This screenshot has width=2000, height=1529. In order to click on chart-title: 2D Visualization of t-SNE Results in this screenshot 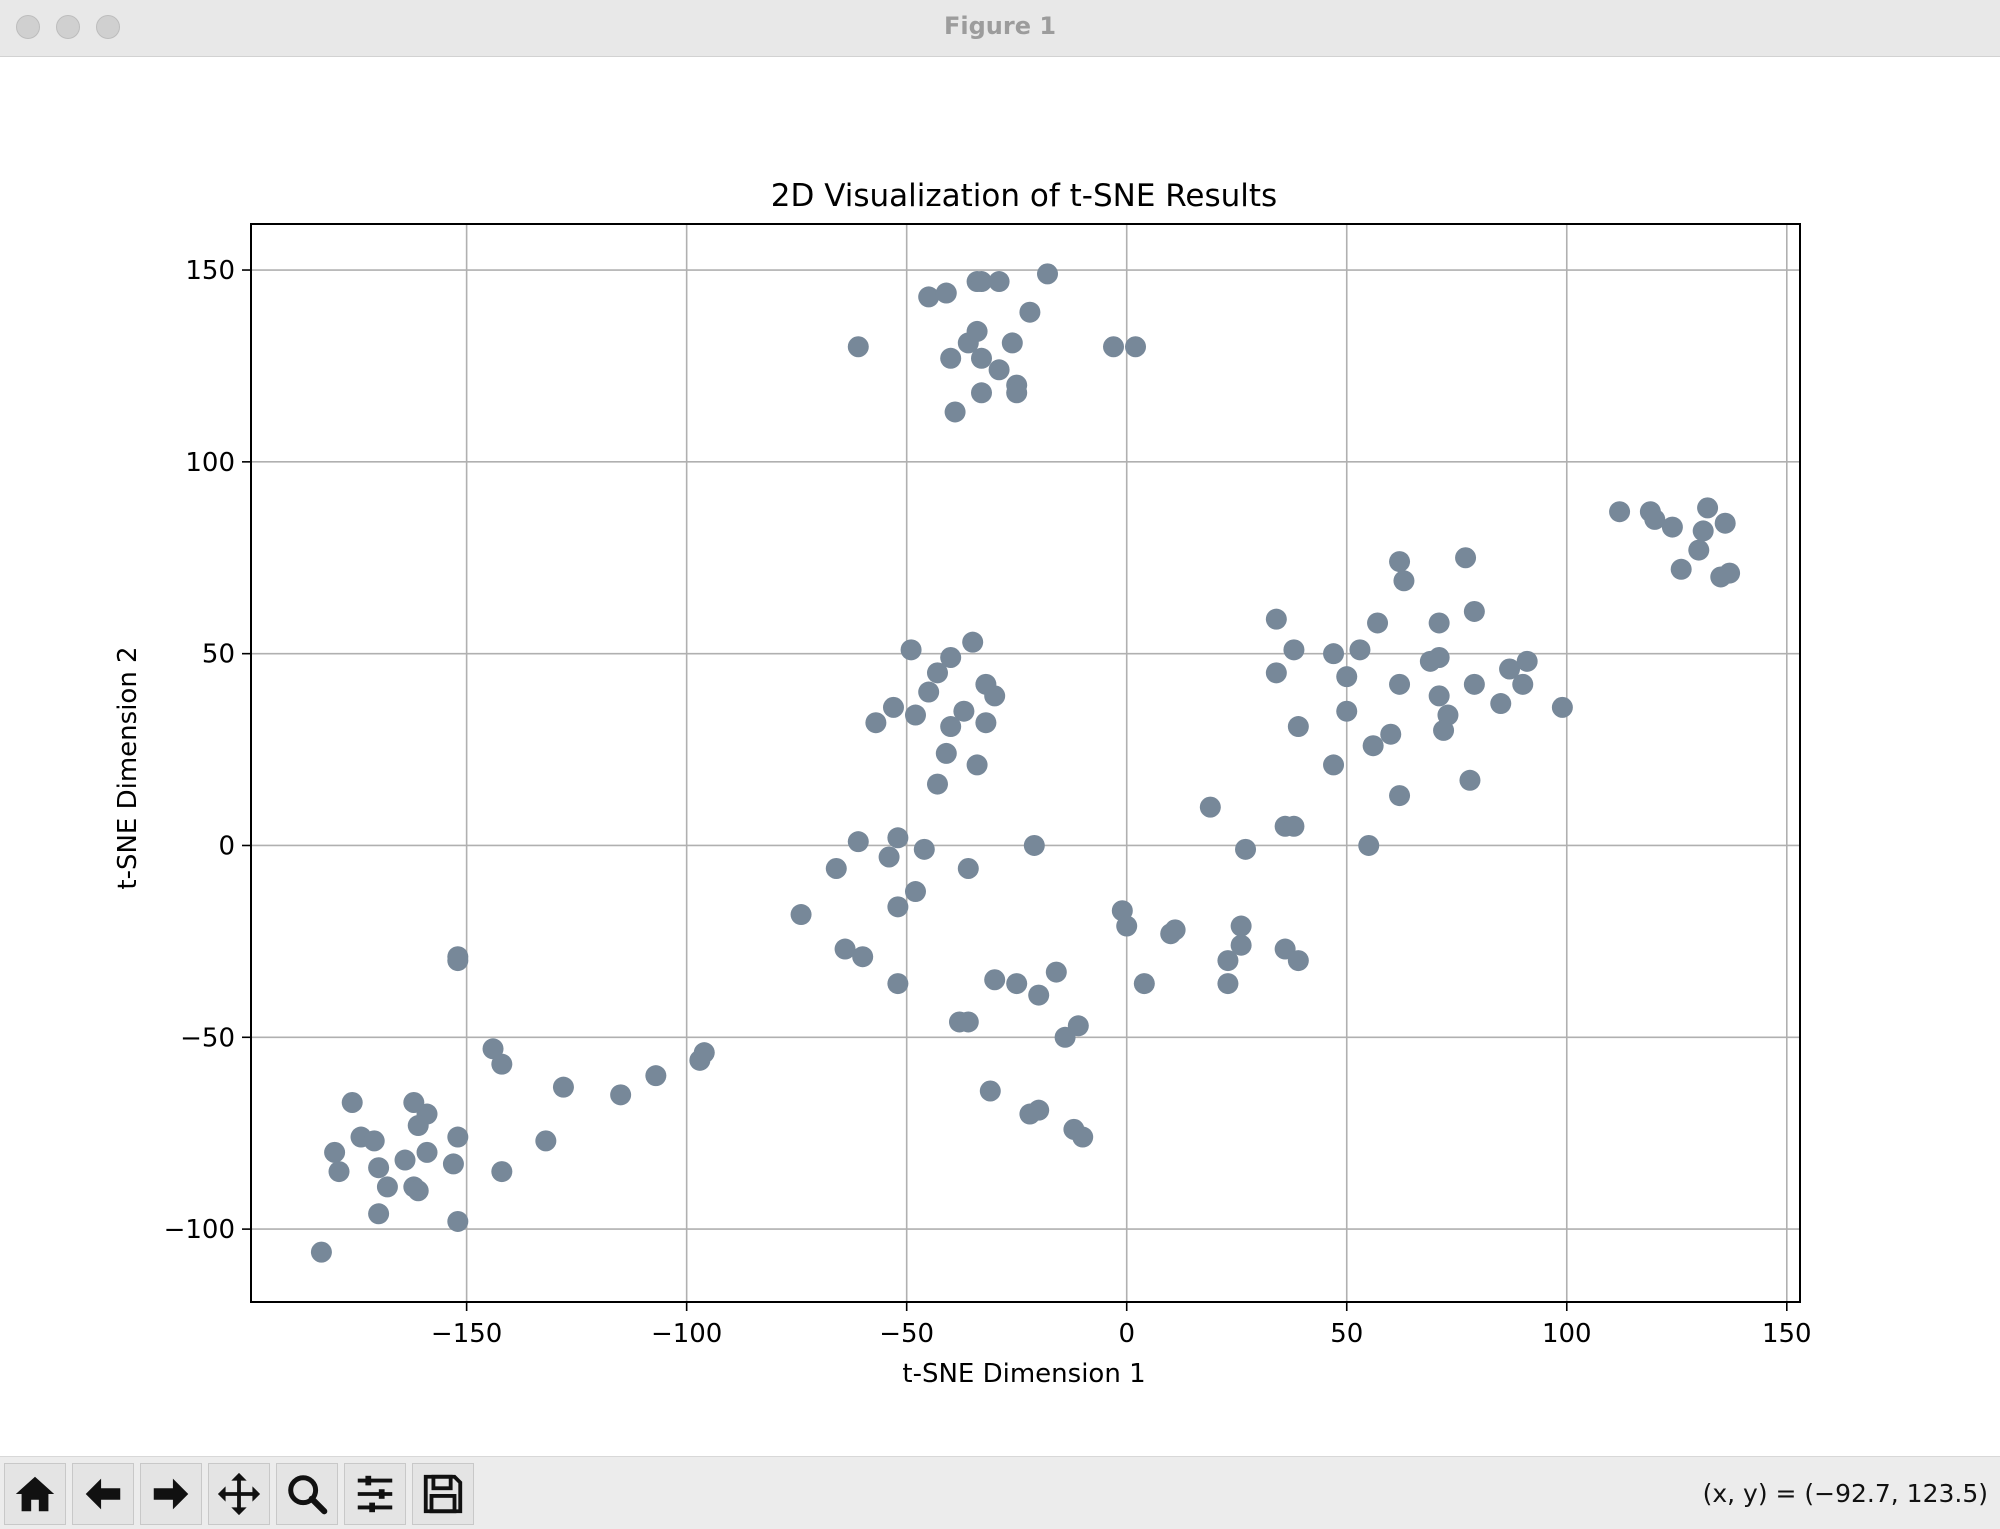, I will do `click(1024, 196)`.